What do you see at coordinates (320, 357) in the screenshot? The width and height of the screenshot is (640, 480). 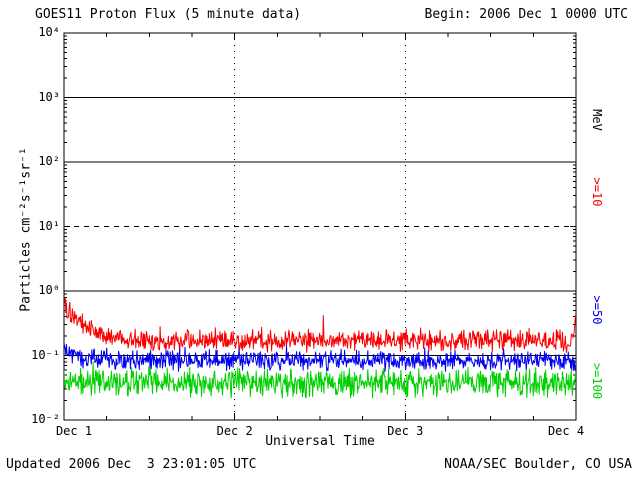 I see `series-line-ge50` at bounding box center [320, 357].